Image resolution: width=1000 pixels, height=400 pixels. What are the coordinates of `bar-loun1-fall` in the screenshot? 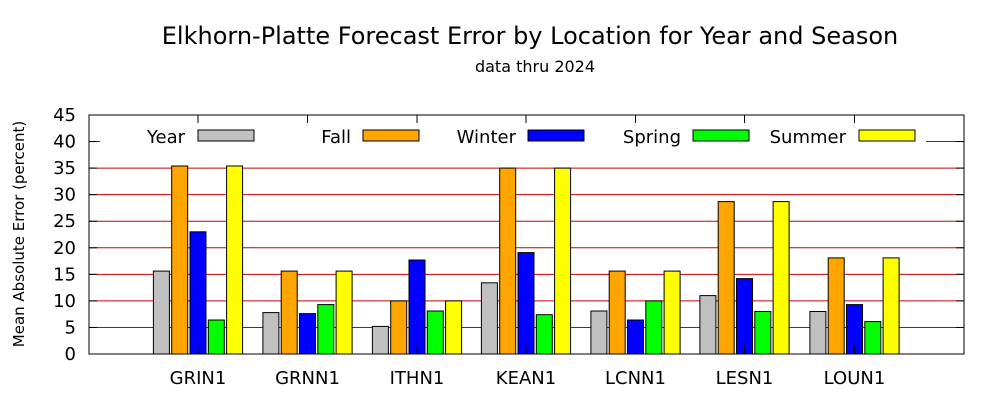 It's located at (836, 306).